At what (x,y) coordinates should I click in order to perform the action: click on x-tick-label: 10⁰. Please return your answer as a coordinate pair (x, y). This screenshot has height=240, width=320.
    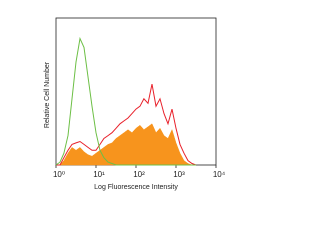
    Looking at the image, I should click on (59, 174).